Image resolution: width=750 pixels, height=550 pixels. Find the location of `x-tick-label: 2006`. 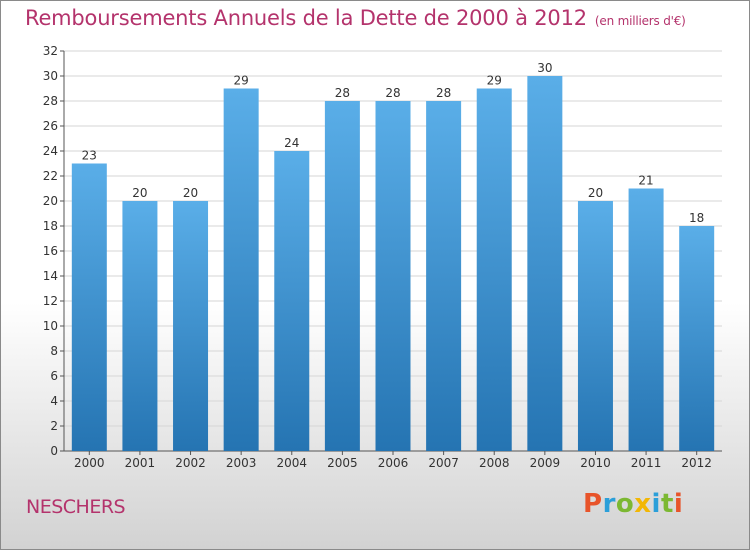

x-tick-label: 2006 is located at coordinates (393, 463).